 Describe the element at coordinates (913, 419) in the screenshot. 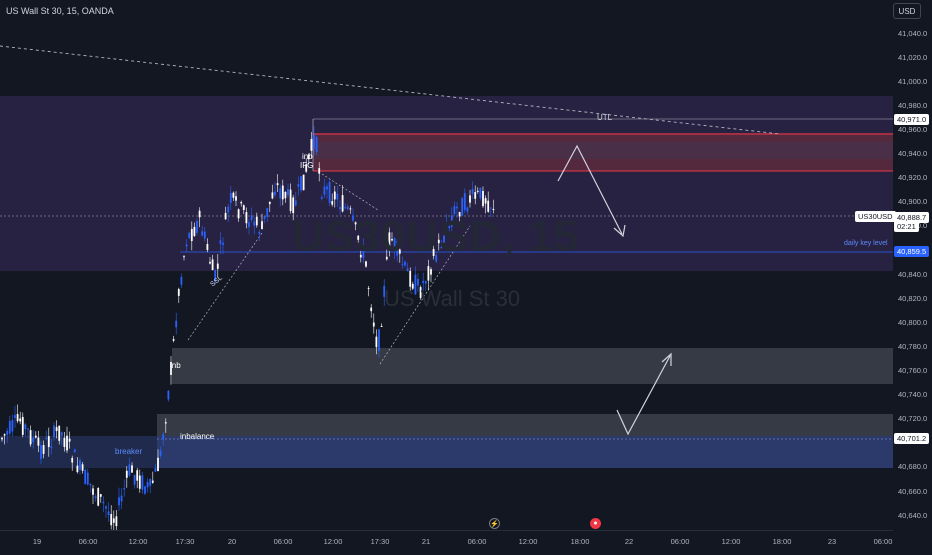

I see `price-tick-label: 40,720.0` at that location.